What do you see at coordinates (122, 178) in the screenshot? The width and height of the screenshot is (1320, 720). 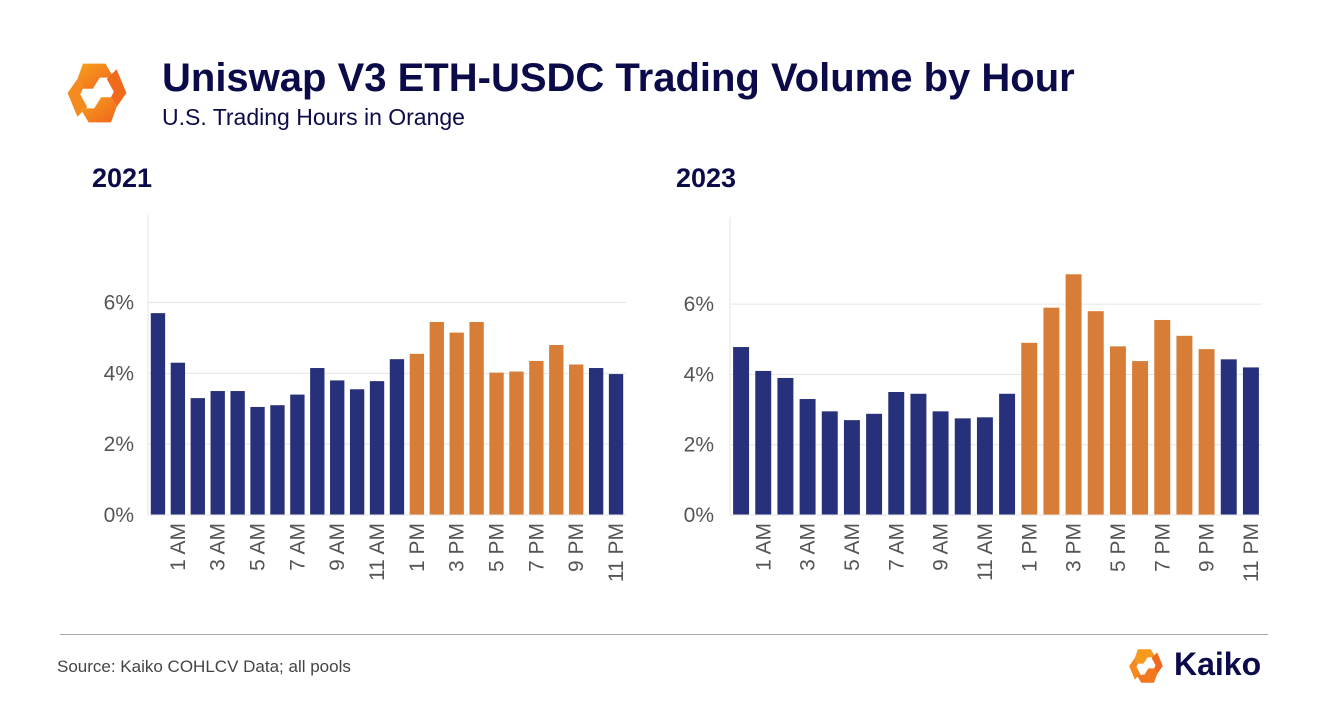 I see `panel-title-2021: 2021` at bounding box center [122, 178].